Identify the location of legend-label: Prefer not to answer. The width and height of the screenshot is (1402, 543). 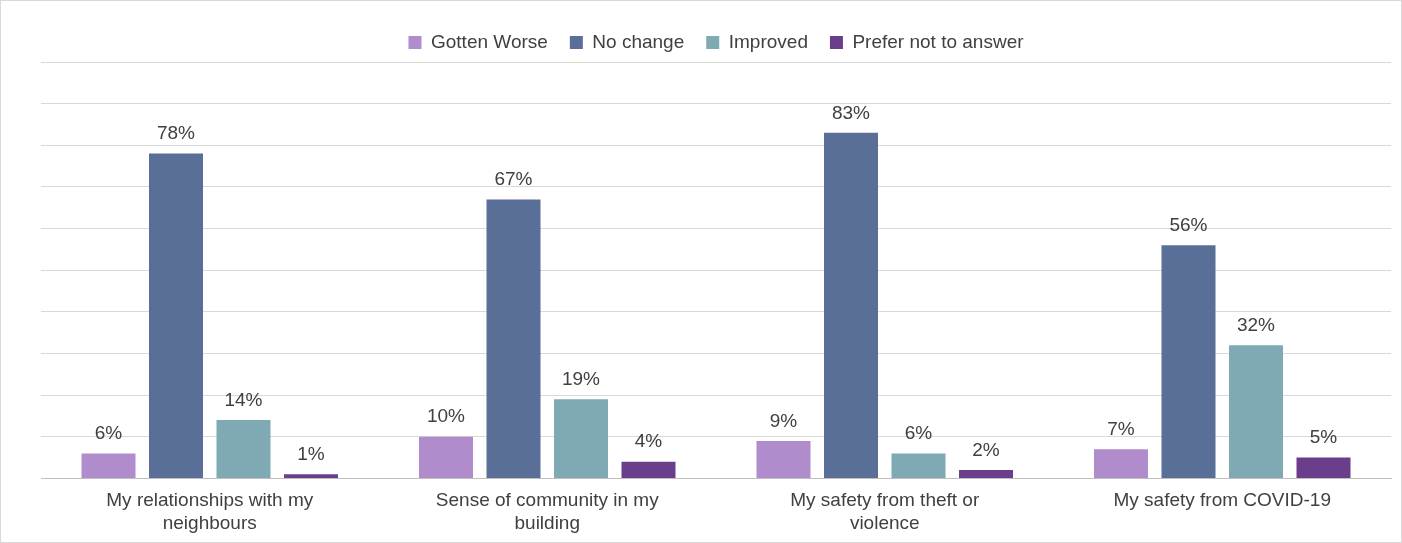
(938, 41).